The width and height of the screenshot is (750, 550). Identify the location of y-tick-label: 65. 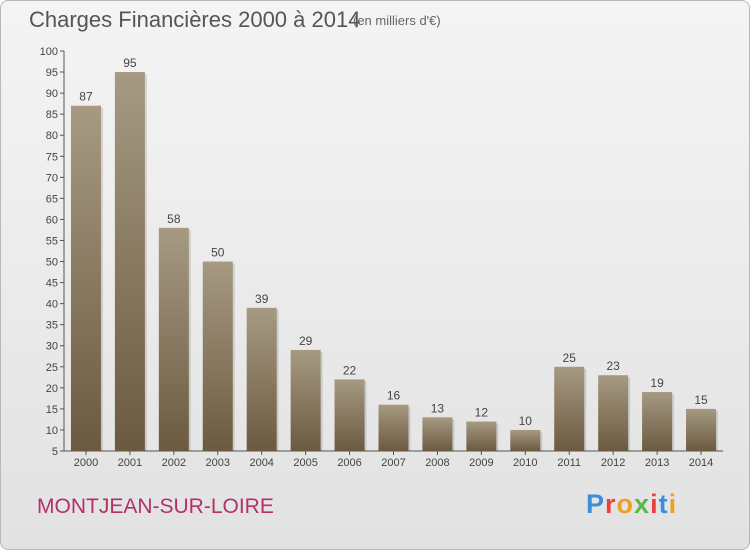
(52, 199).